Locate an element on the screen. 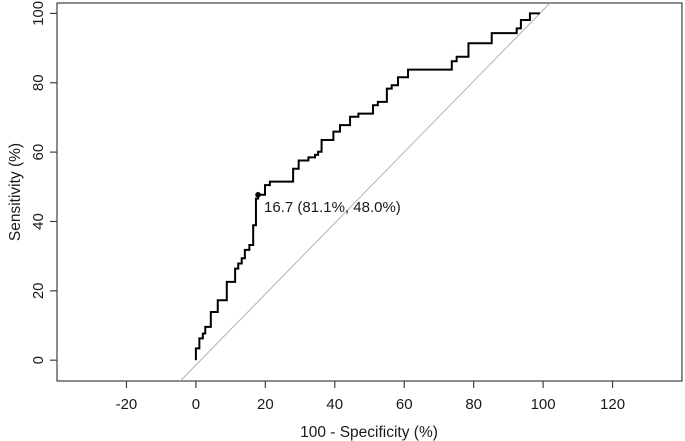 The width and height of the screenshot is (685, 441). y-axis-title: Sensitivity (%) is located at coordinates (15, 192).